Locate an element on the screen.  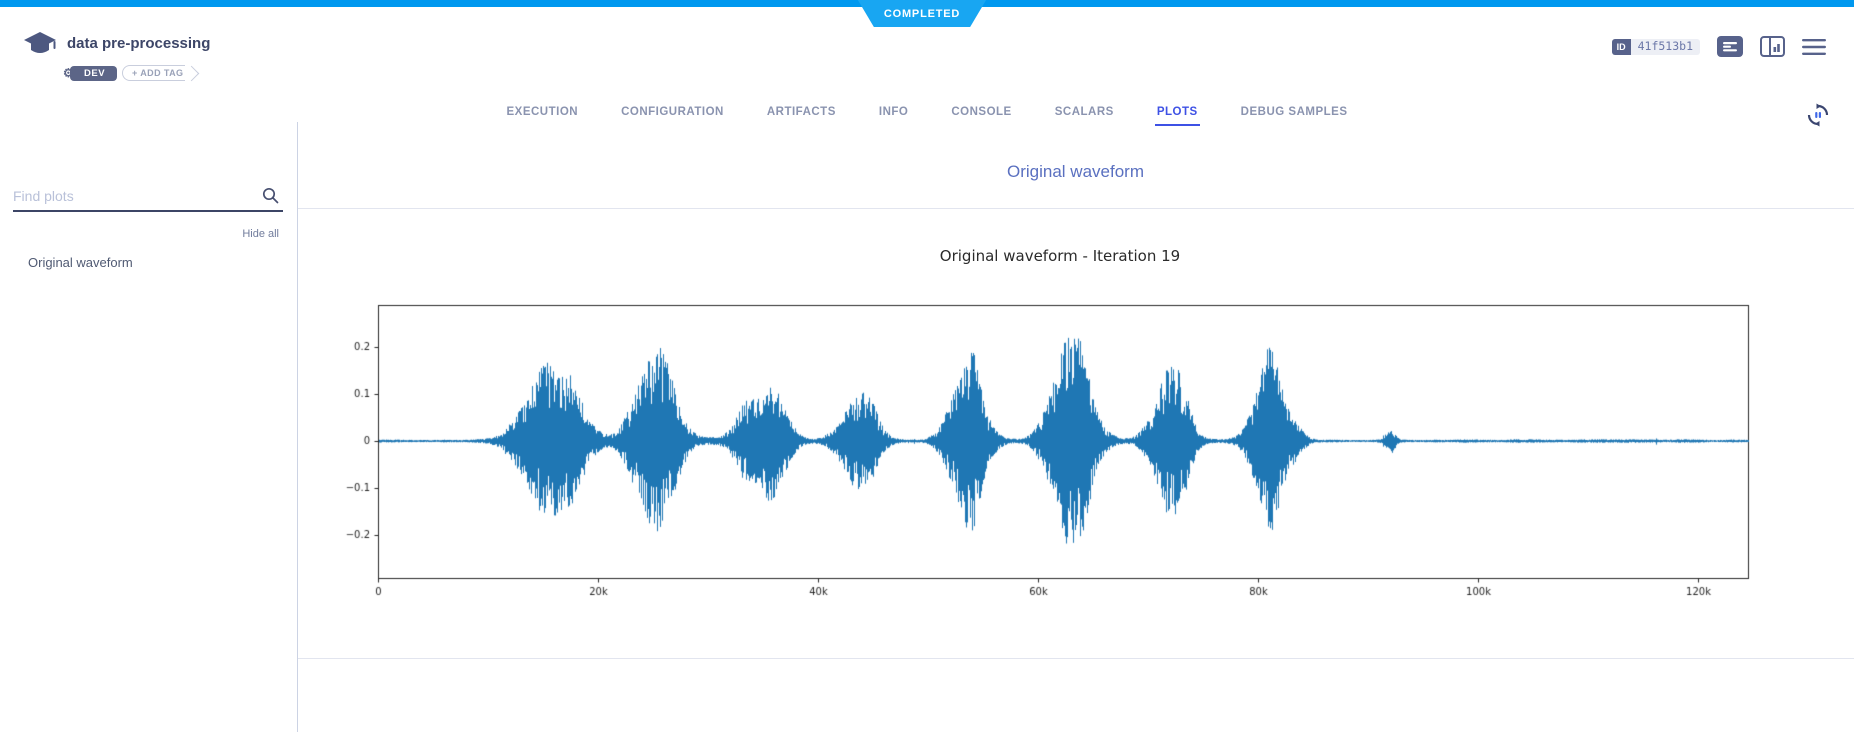
add-tag-button: + ADD TAG is located at coordinates (154, 73).